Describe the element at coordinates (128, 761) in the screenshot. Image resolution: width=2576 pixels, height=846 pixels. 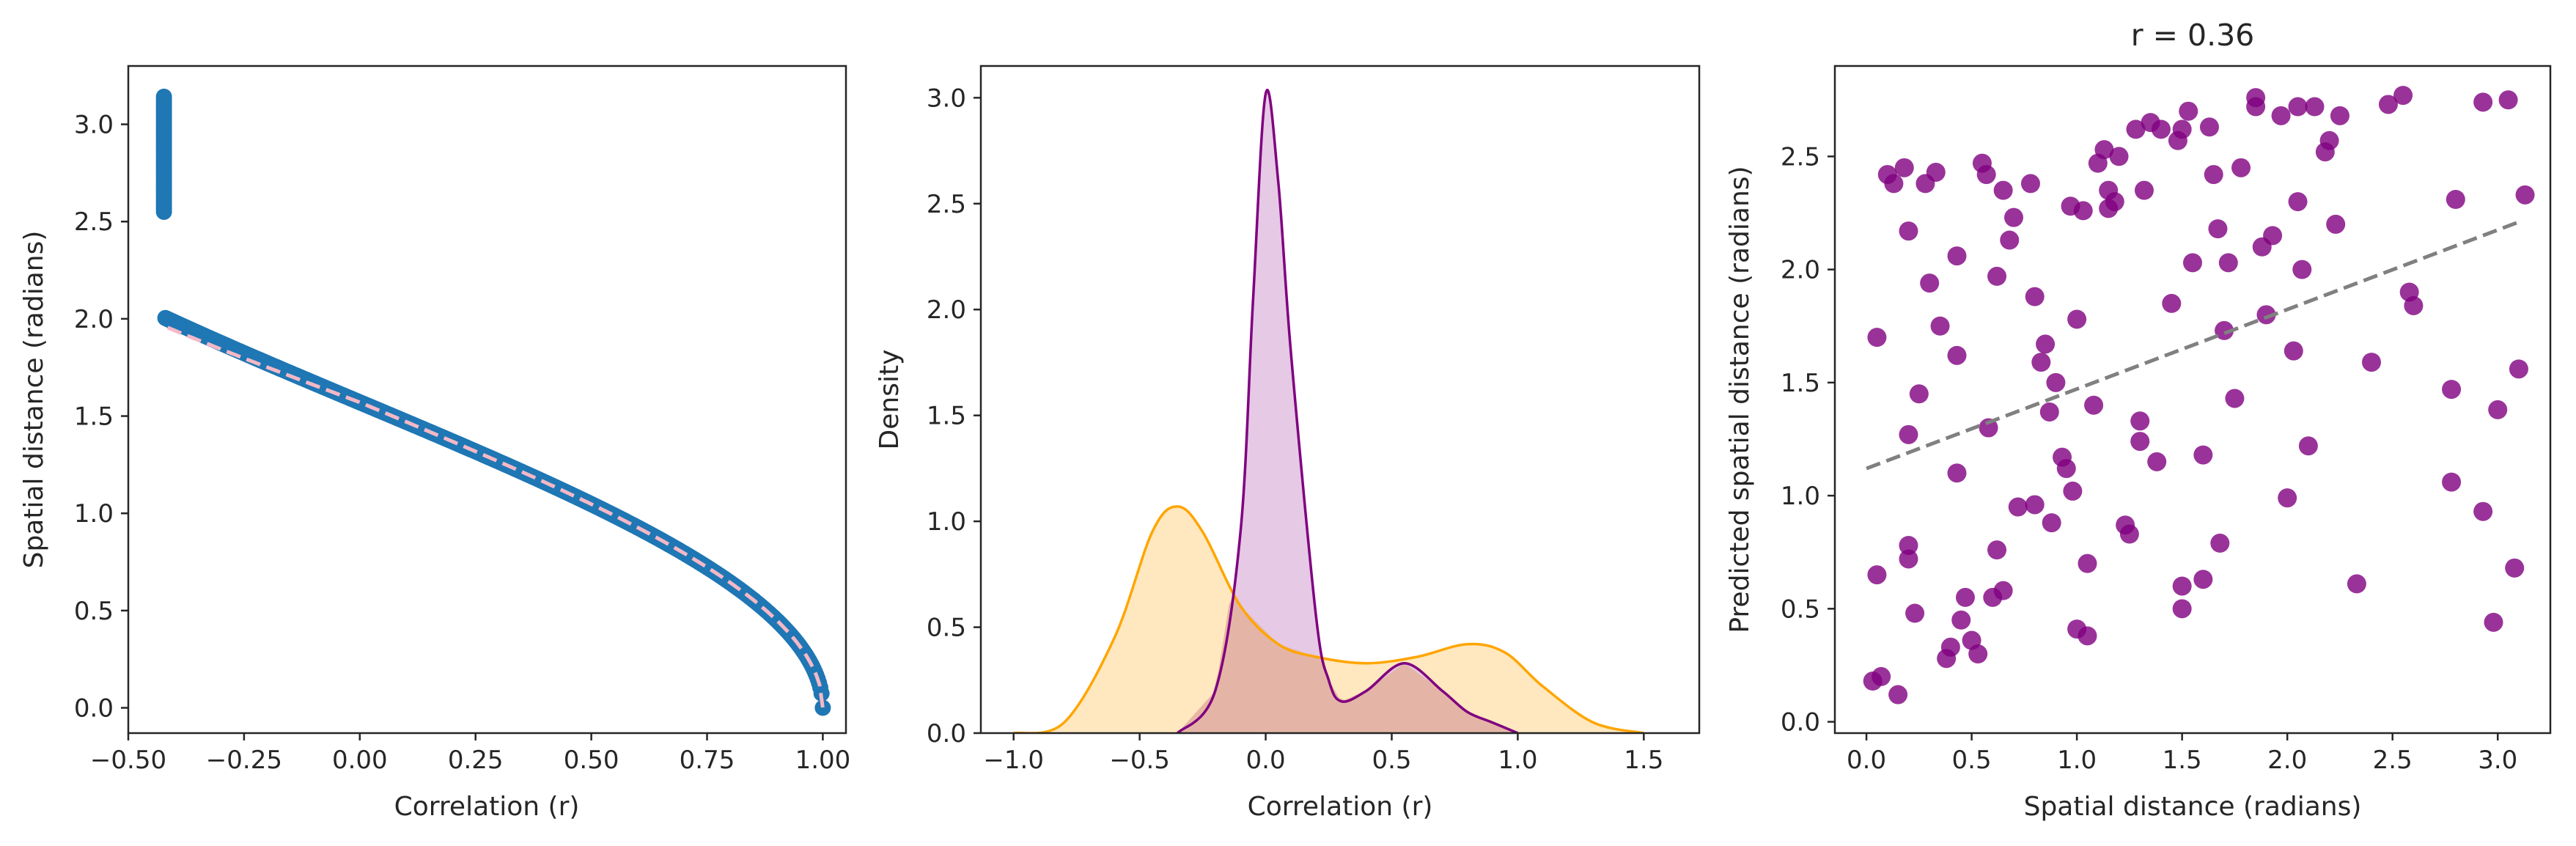
I see `x-tick-label: −0.50` at that location.